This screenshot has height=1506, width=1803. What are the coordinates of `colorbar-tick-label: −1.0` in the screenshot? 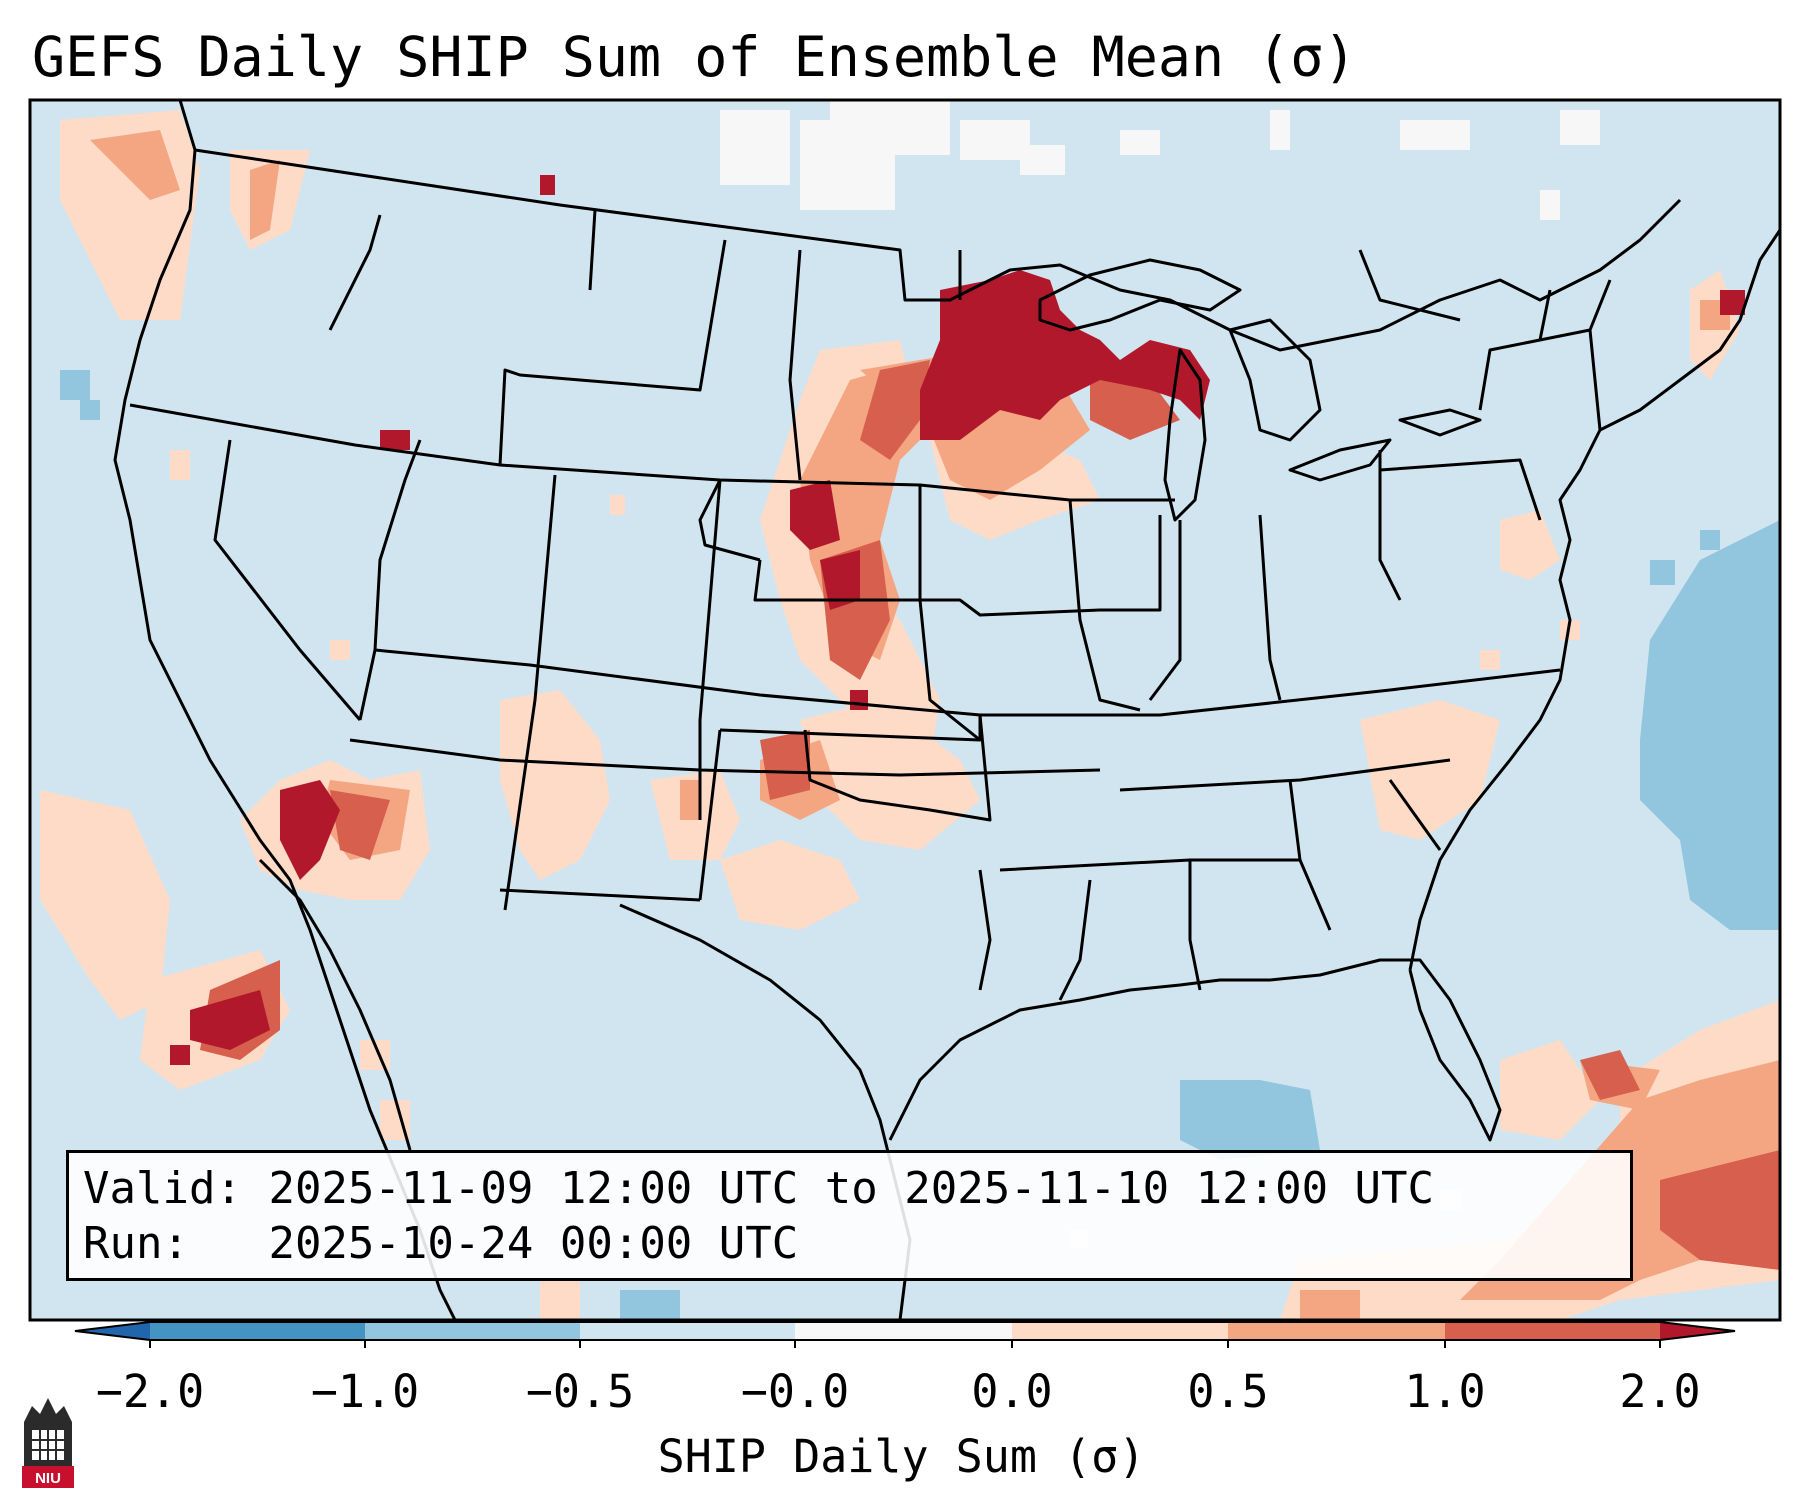 It's located at (365, 1391).